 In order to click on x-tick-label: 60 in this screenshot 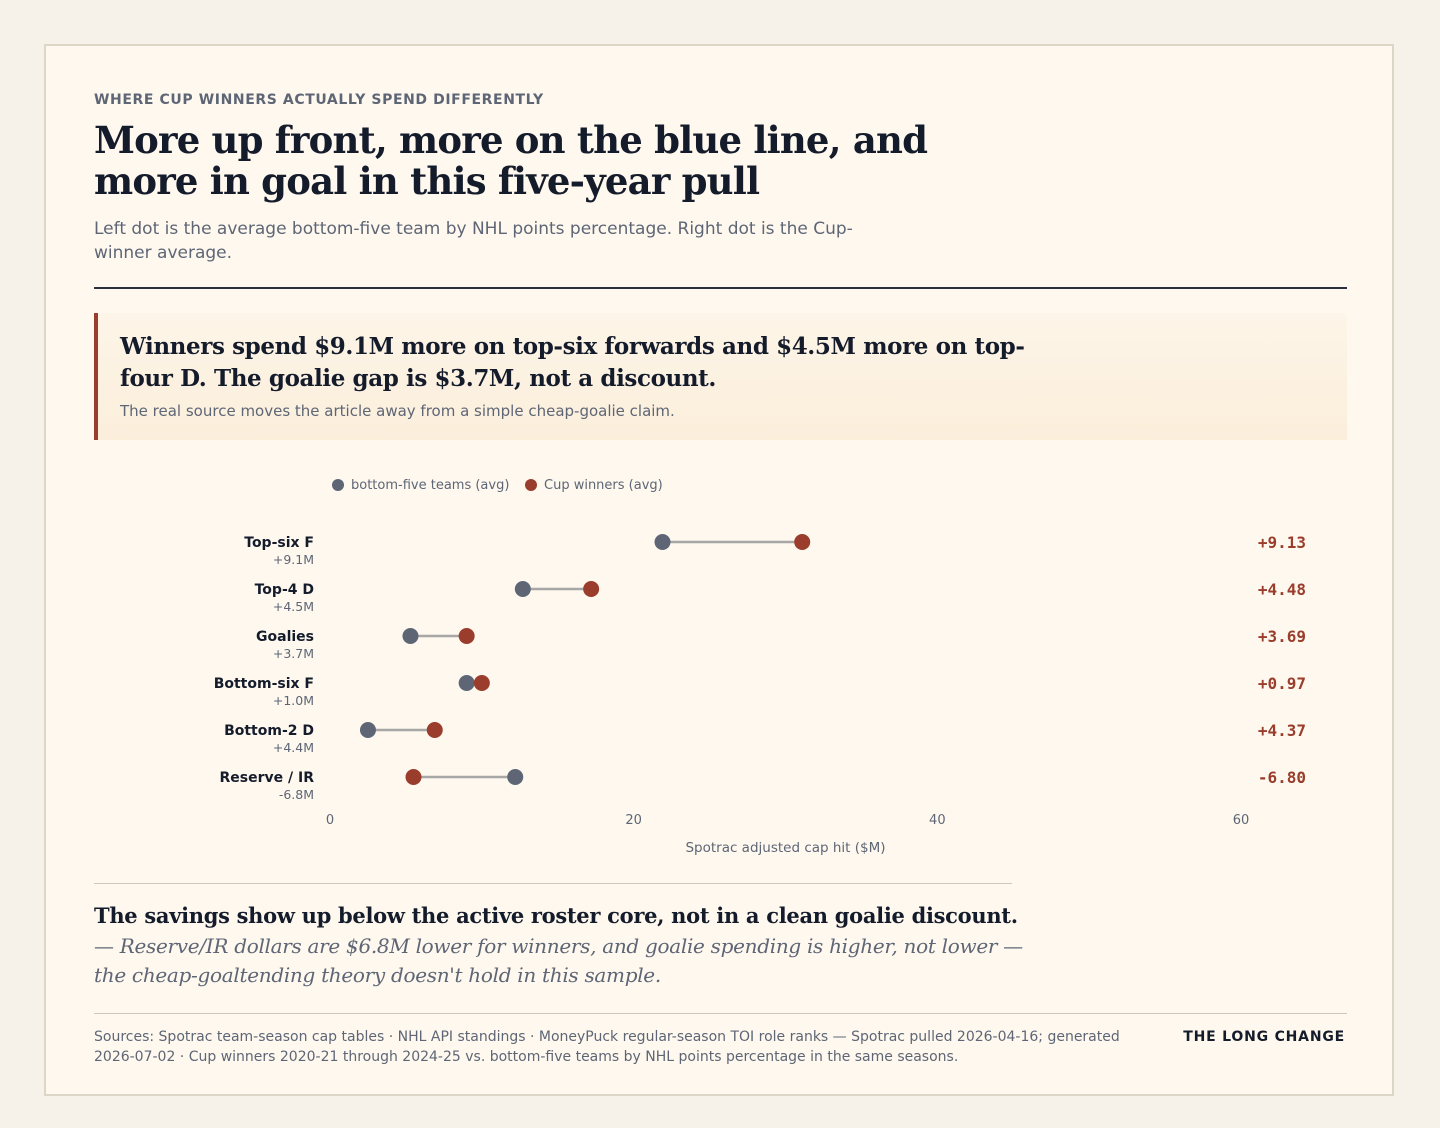, I will do `click(1241, 820)`.